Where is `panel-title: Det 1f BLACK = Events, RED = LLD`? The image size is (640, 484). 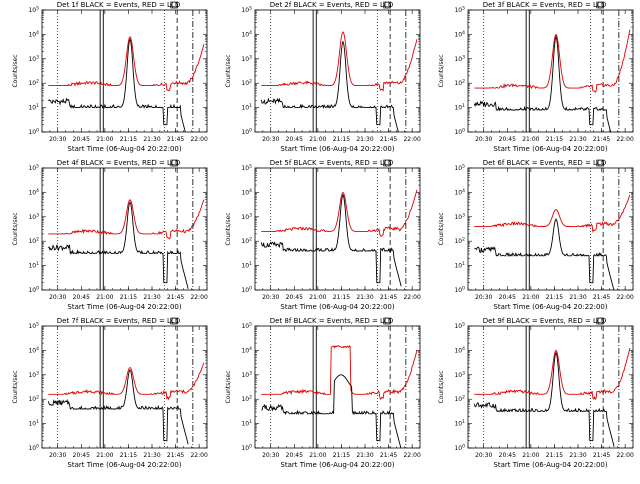
panel-title: Det 1f BLACK = Events, RED = LLD is located at coordinates (118, 5).